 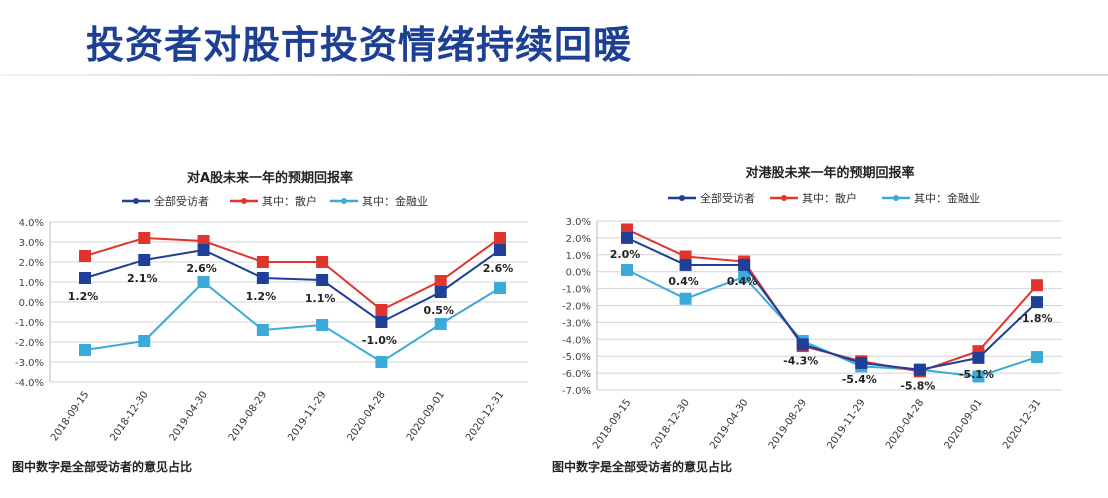 What do you see at coordinates (625, 254) in the screenshot?
I see `data-label: 2.0%` at bounding box center [625, 254].